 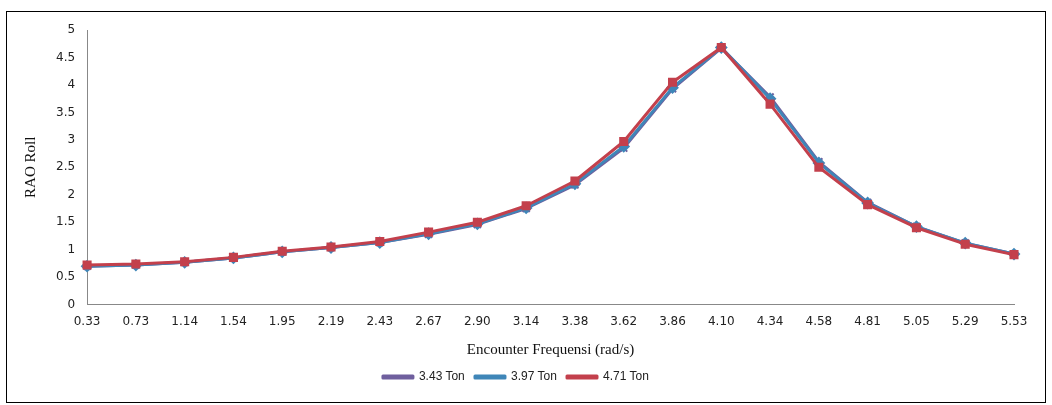 I want to click on x-tick-label: 0.33, so click(x=87, y=320).